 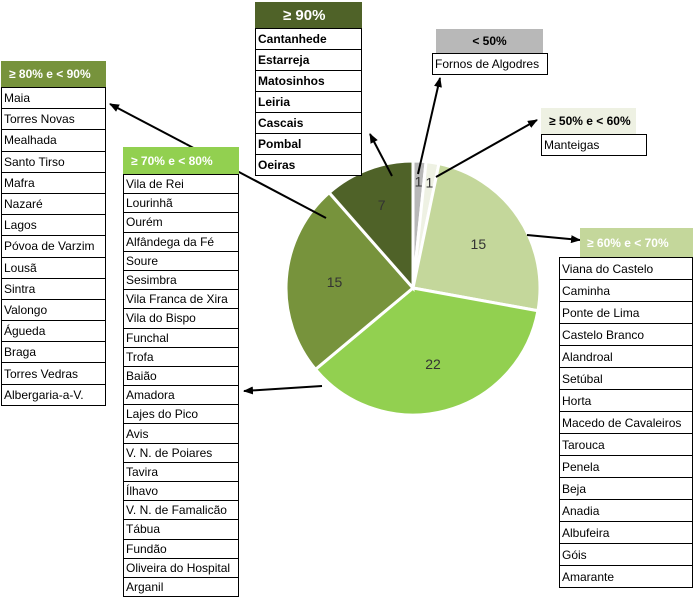 I want to click on list-item: Leiria, so click(x=308, y=102).